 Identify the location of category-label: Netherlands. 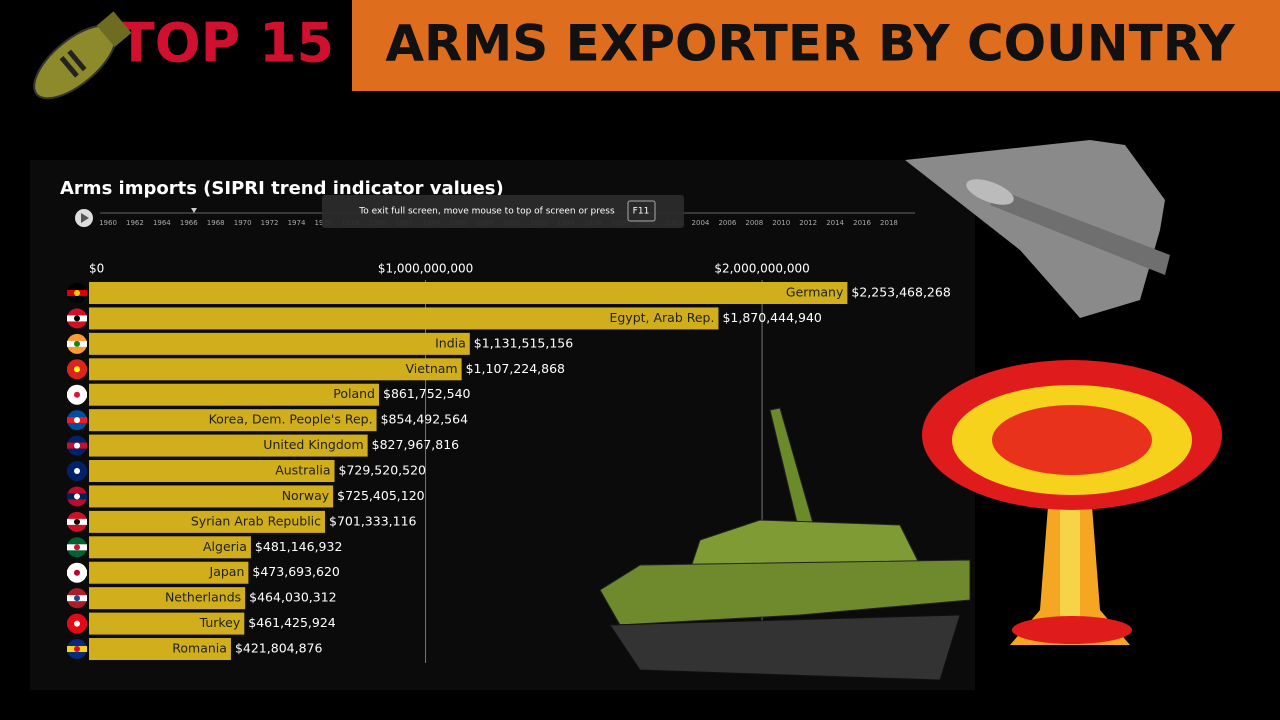
(203, 597).